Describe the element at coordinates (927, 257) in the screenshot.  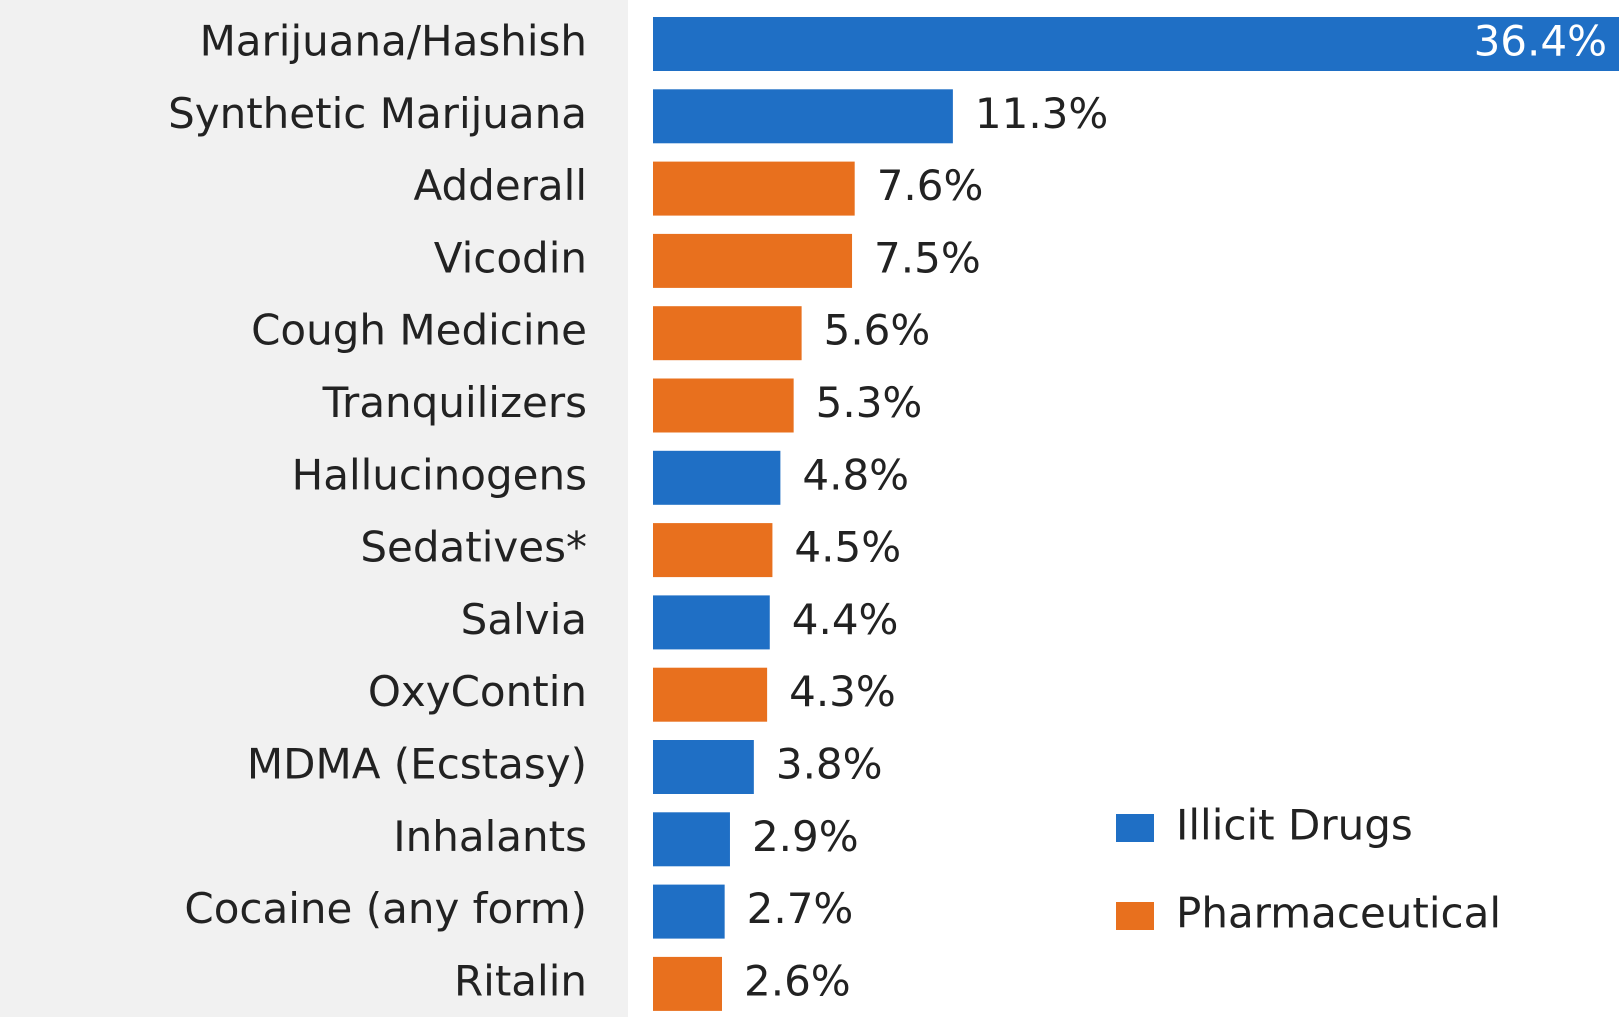
I see `data-label: 7.5%` at that location.